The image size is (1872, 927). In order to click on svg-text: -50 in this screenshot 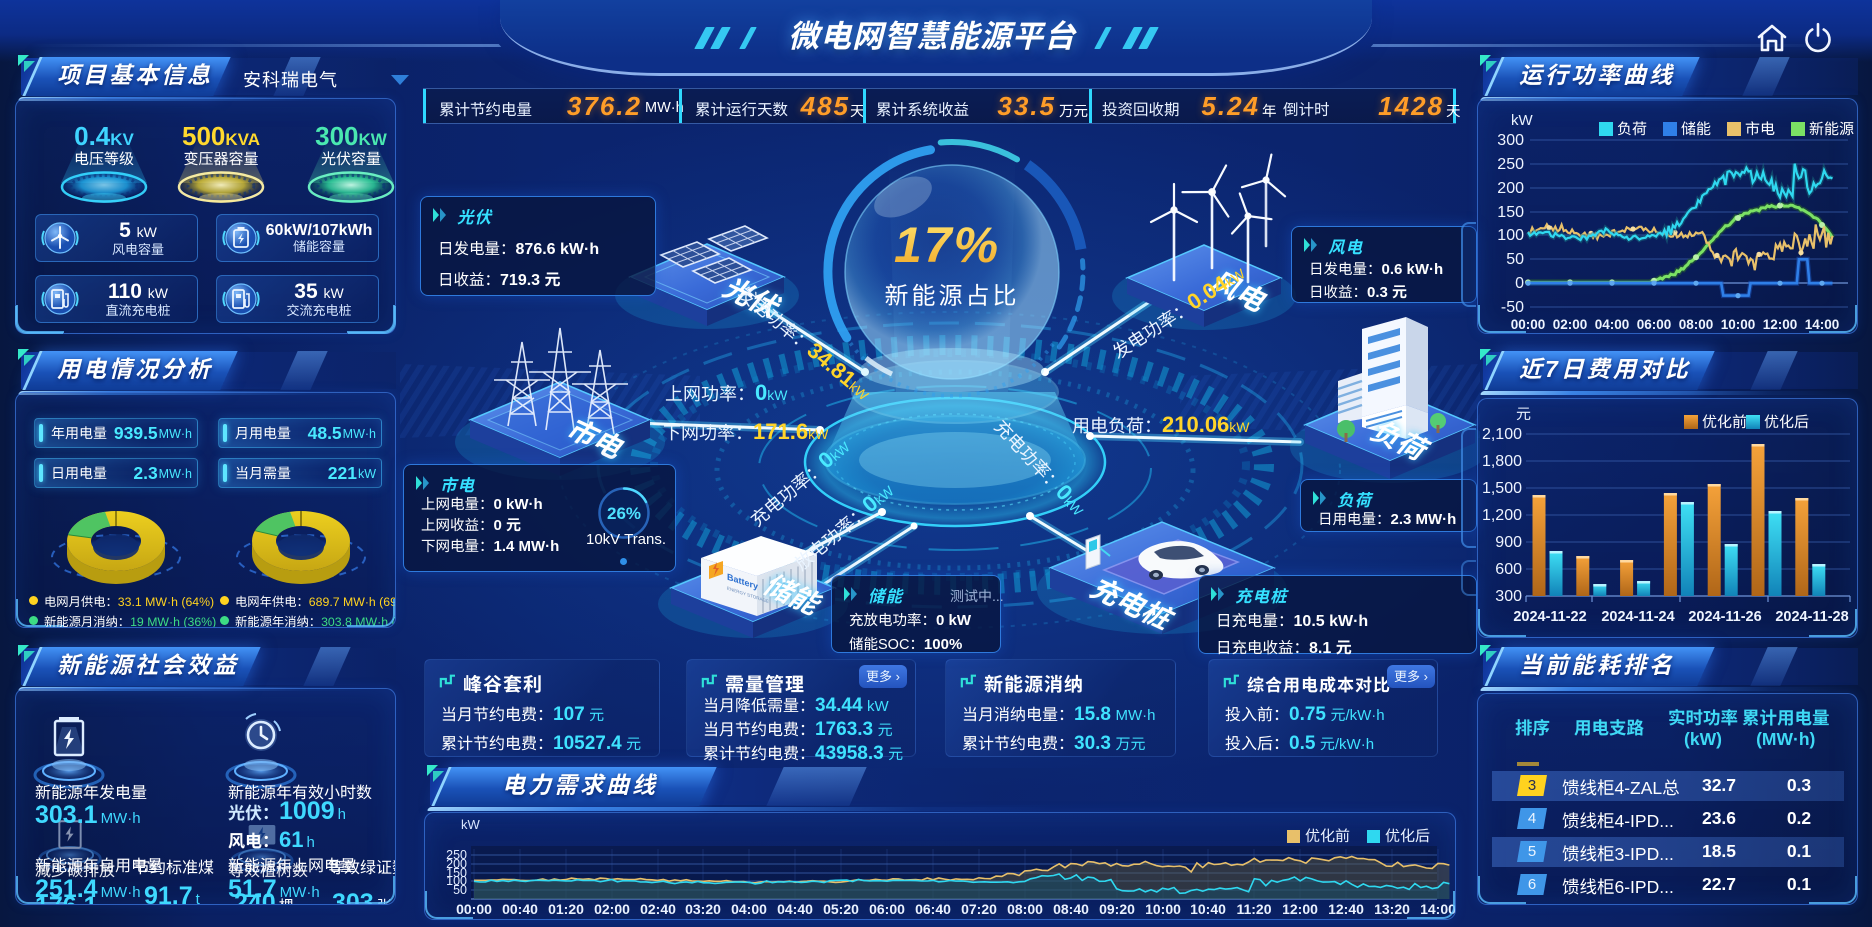, I will do `click(1512, 307)`.